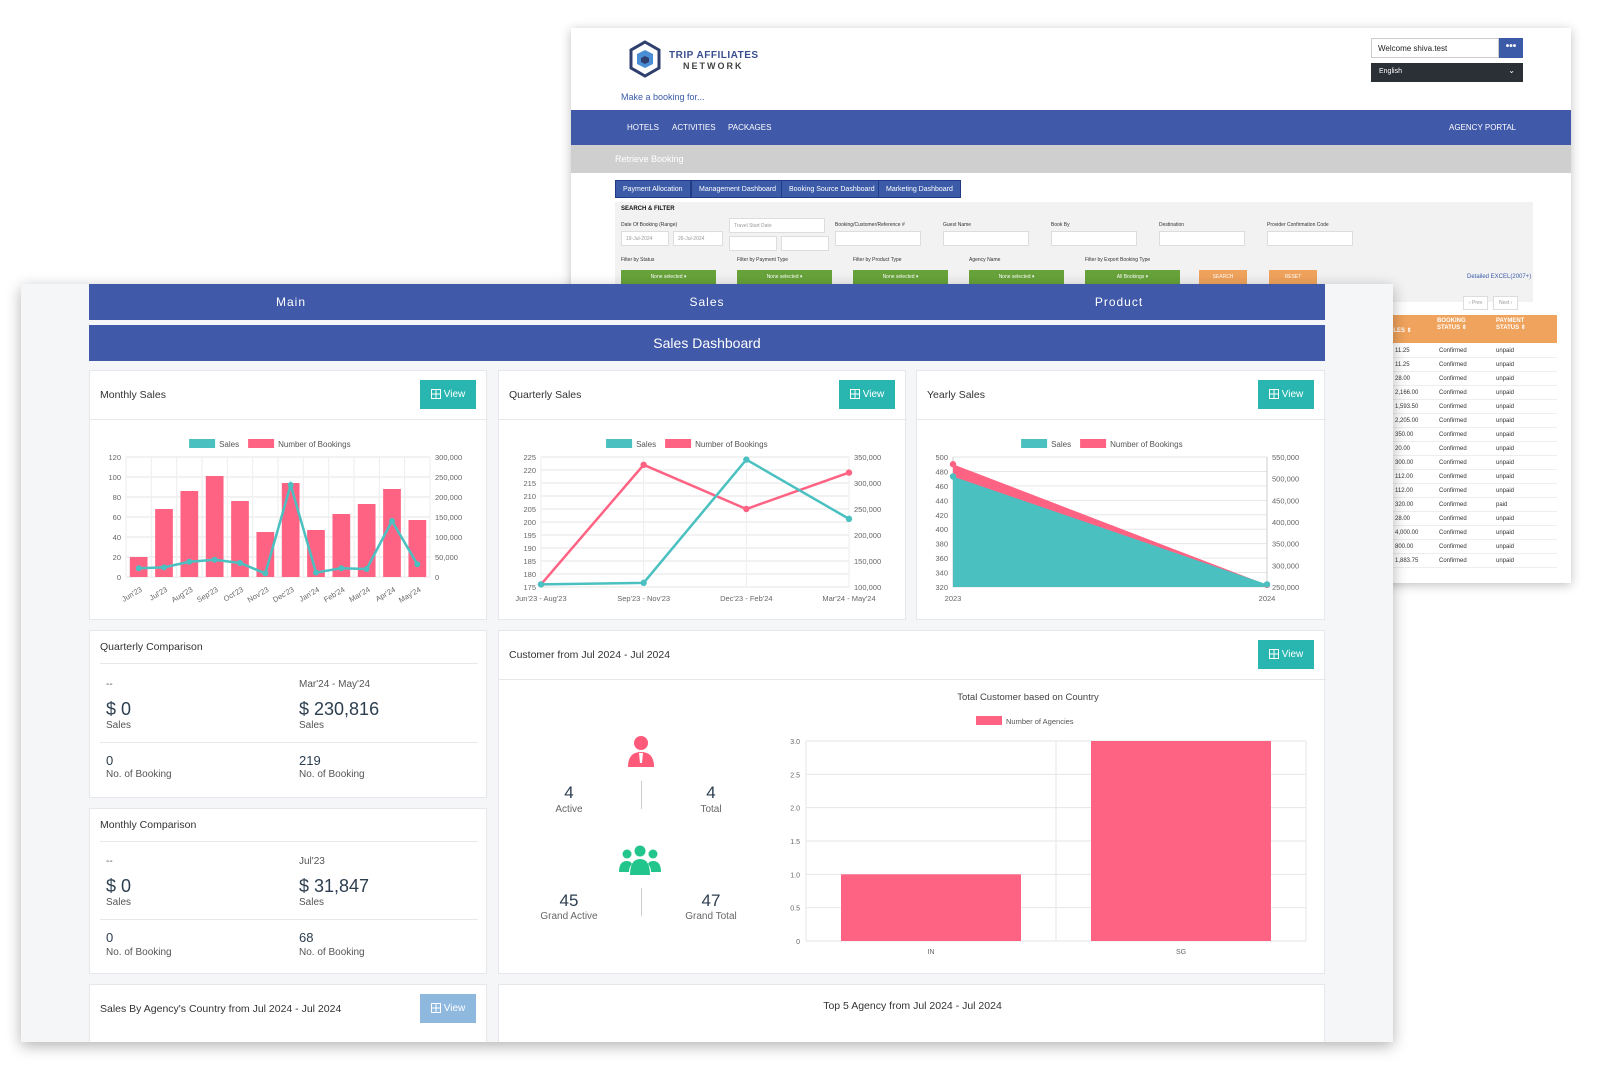 The width and height of the screenshot is (1600, 1067). What do you see at coordinates (1472, 463) in the screenshot?
I see `table-row: D 300.00 Confirmed unpaid` at bounding box center [1472, 463].